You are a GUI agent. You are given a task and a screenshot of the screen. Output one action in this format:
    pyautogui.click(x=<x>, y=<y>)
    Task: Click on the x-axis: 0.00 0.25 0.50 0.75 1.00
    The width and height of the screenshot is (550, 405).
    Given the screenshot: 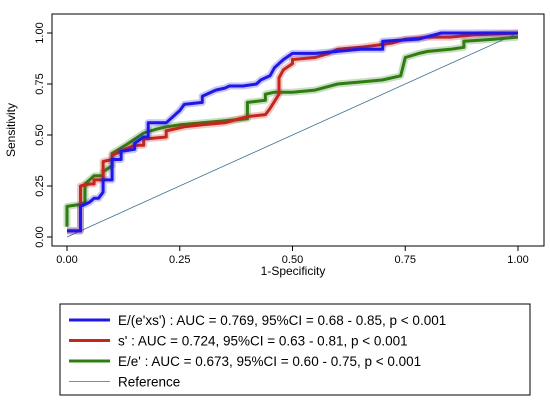 What is the action you would take?
    pyautogui.click(x=292, y=256)
    